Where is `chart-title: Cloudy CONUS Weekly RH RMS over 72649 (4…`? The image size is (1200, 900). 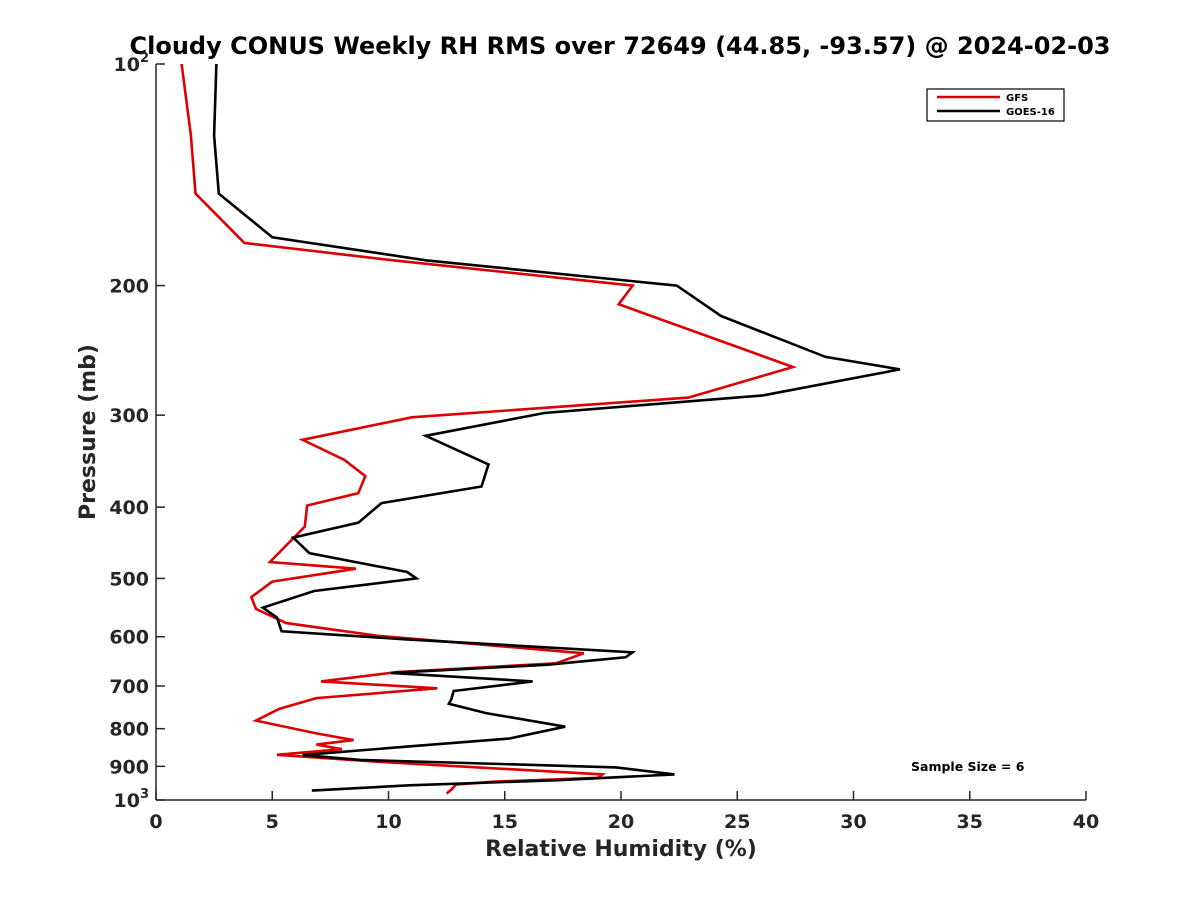 chart-title: Cloudy CONUS Weekly RH RMS over 72649 (4… is located at coordinates (620, 46).